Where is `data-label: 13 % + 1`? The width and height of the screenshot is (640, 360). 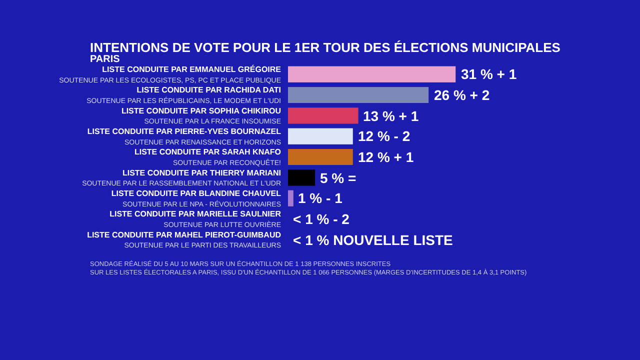 data-label: 13 % + 1 is located at coordinates (391, 116).